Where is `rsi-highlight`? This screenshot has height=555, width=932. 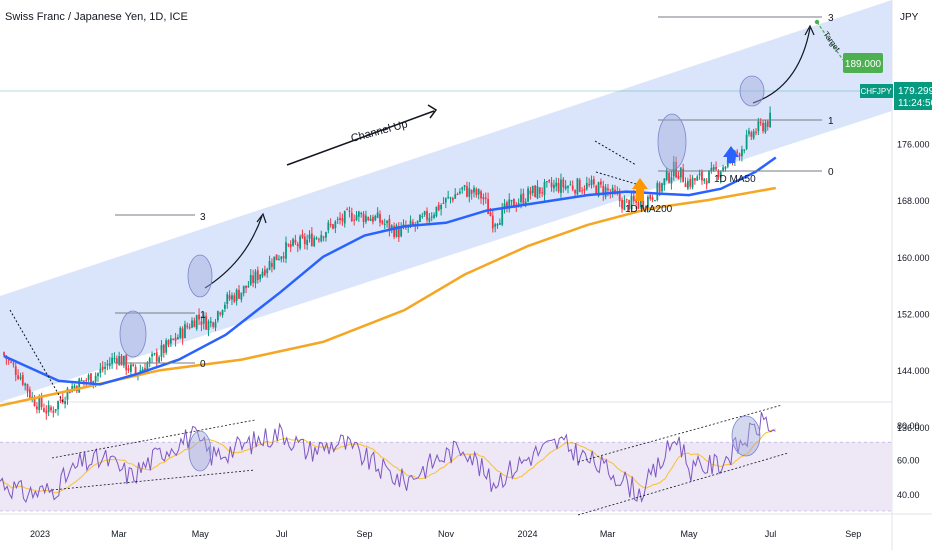 rsi-highlight is located at coordinates (746, 436).